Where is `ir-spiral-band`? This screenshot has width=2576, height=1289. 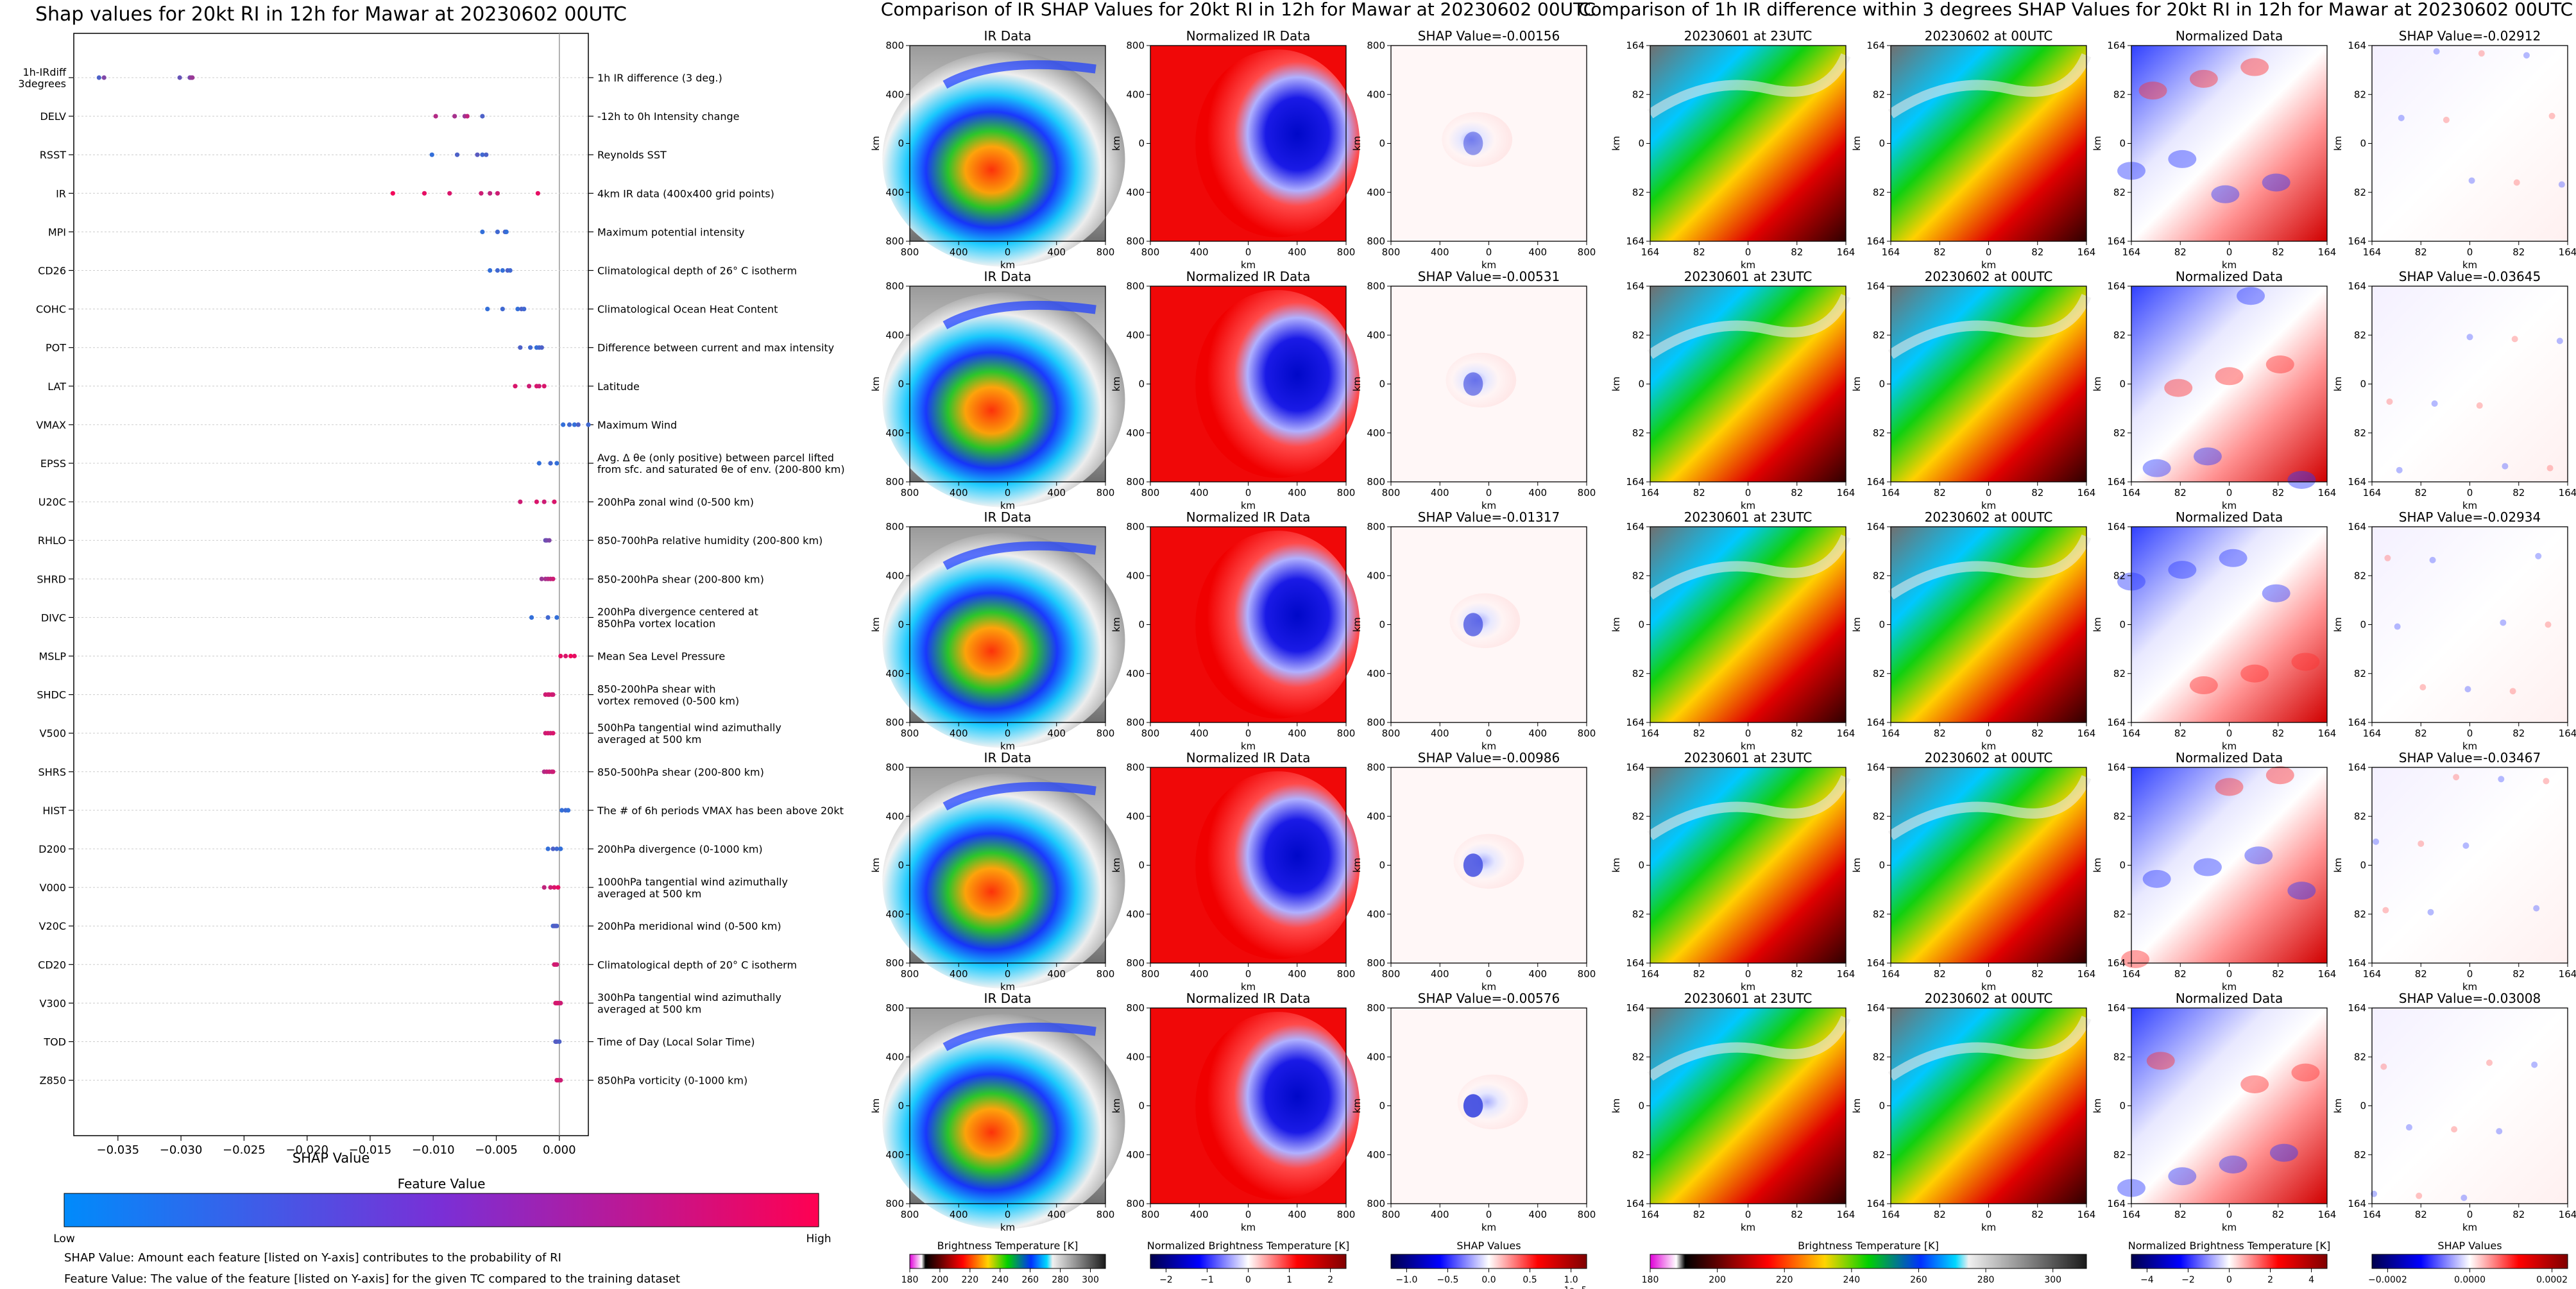
ir-spiral-band is located at coordinates (1019, 315).